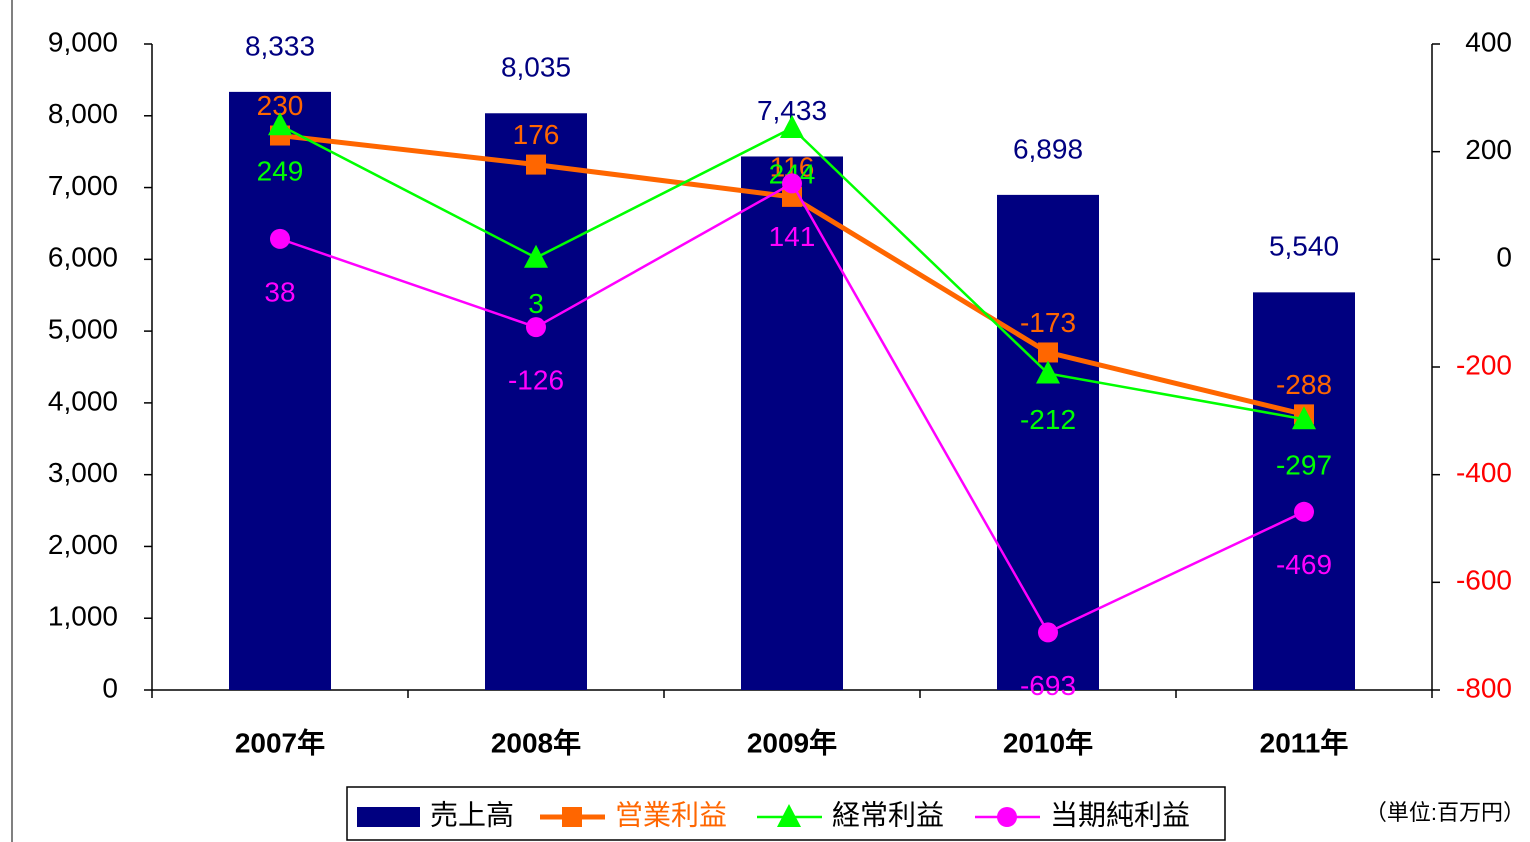 The height and width of the screenshot is (842, 1530). What do you see at coordinates (83, 185) in the screenshot?
I see `y-tick-label: 7,000` at bounding box center [83, 185].